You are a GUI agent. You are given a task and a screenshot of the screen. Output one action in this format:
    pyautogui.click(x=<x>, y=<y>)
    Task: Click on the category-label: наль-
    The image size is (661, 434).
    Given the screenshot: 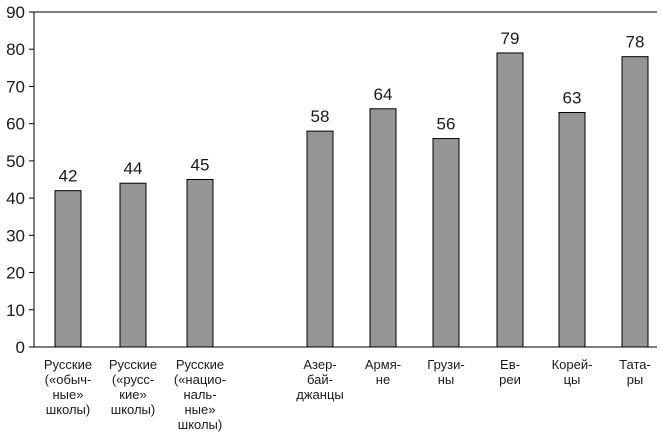 What is the action you would take?
    pyautogui.click(x=199, y=394)
    